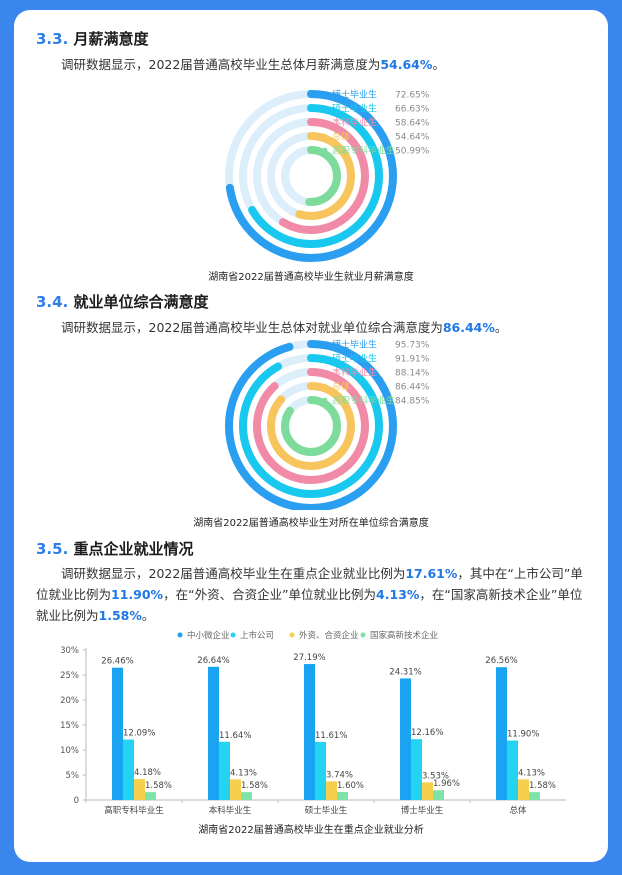 The image size is (622, 875). I want to click on bar-value-label: 27.19%, so click(309, 658).